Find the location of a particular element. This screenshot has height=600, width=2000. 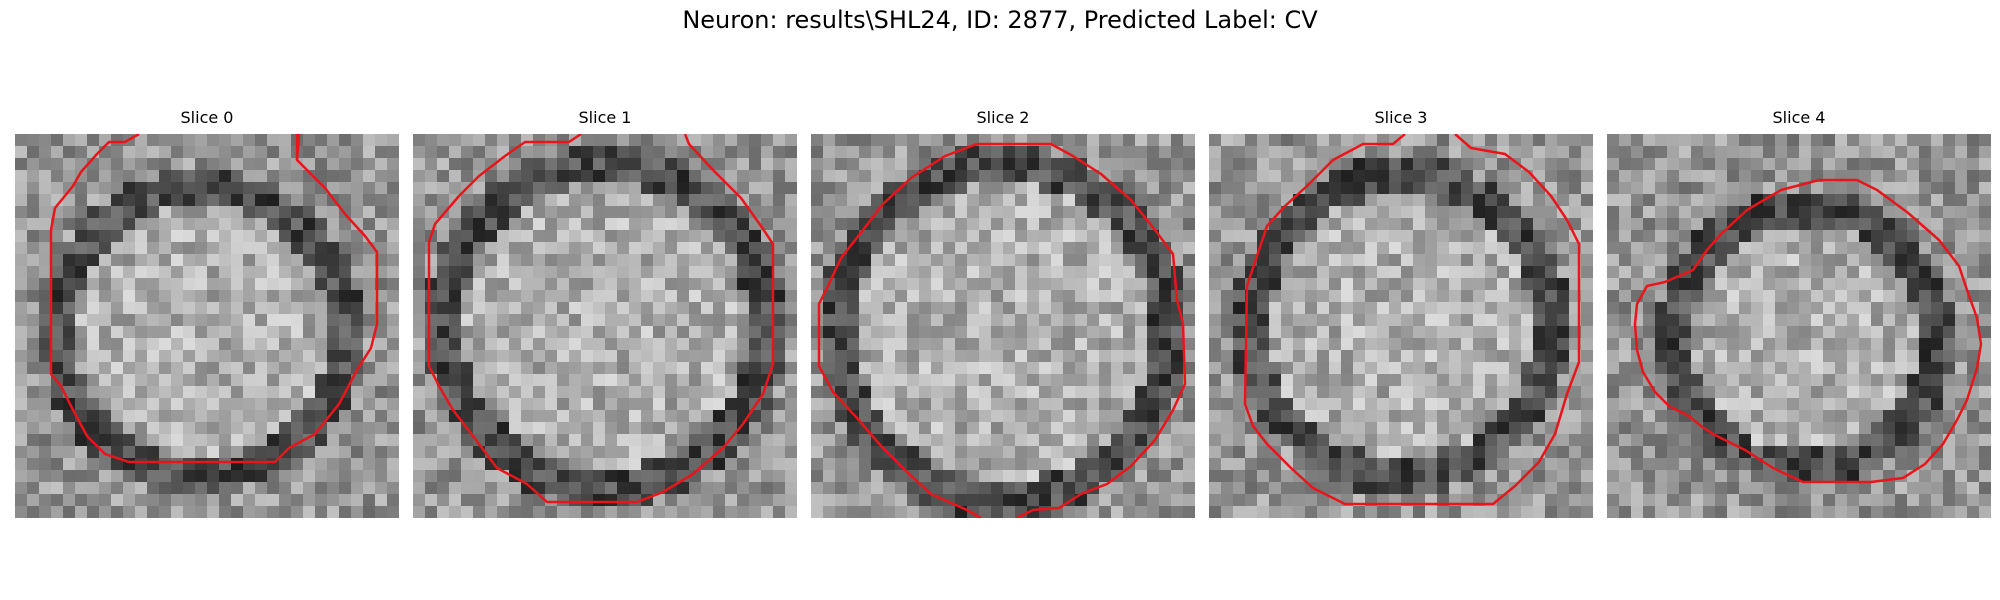

slice-panel-2: Slice 2 is located at coordinates (1003, 313).